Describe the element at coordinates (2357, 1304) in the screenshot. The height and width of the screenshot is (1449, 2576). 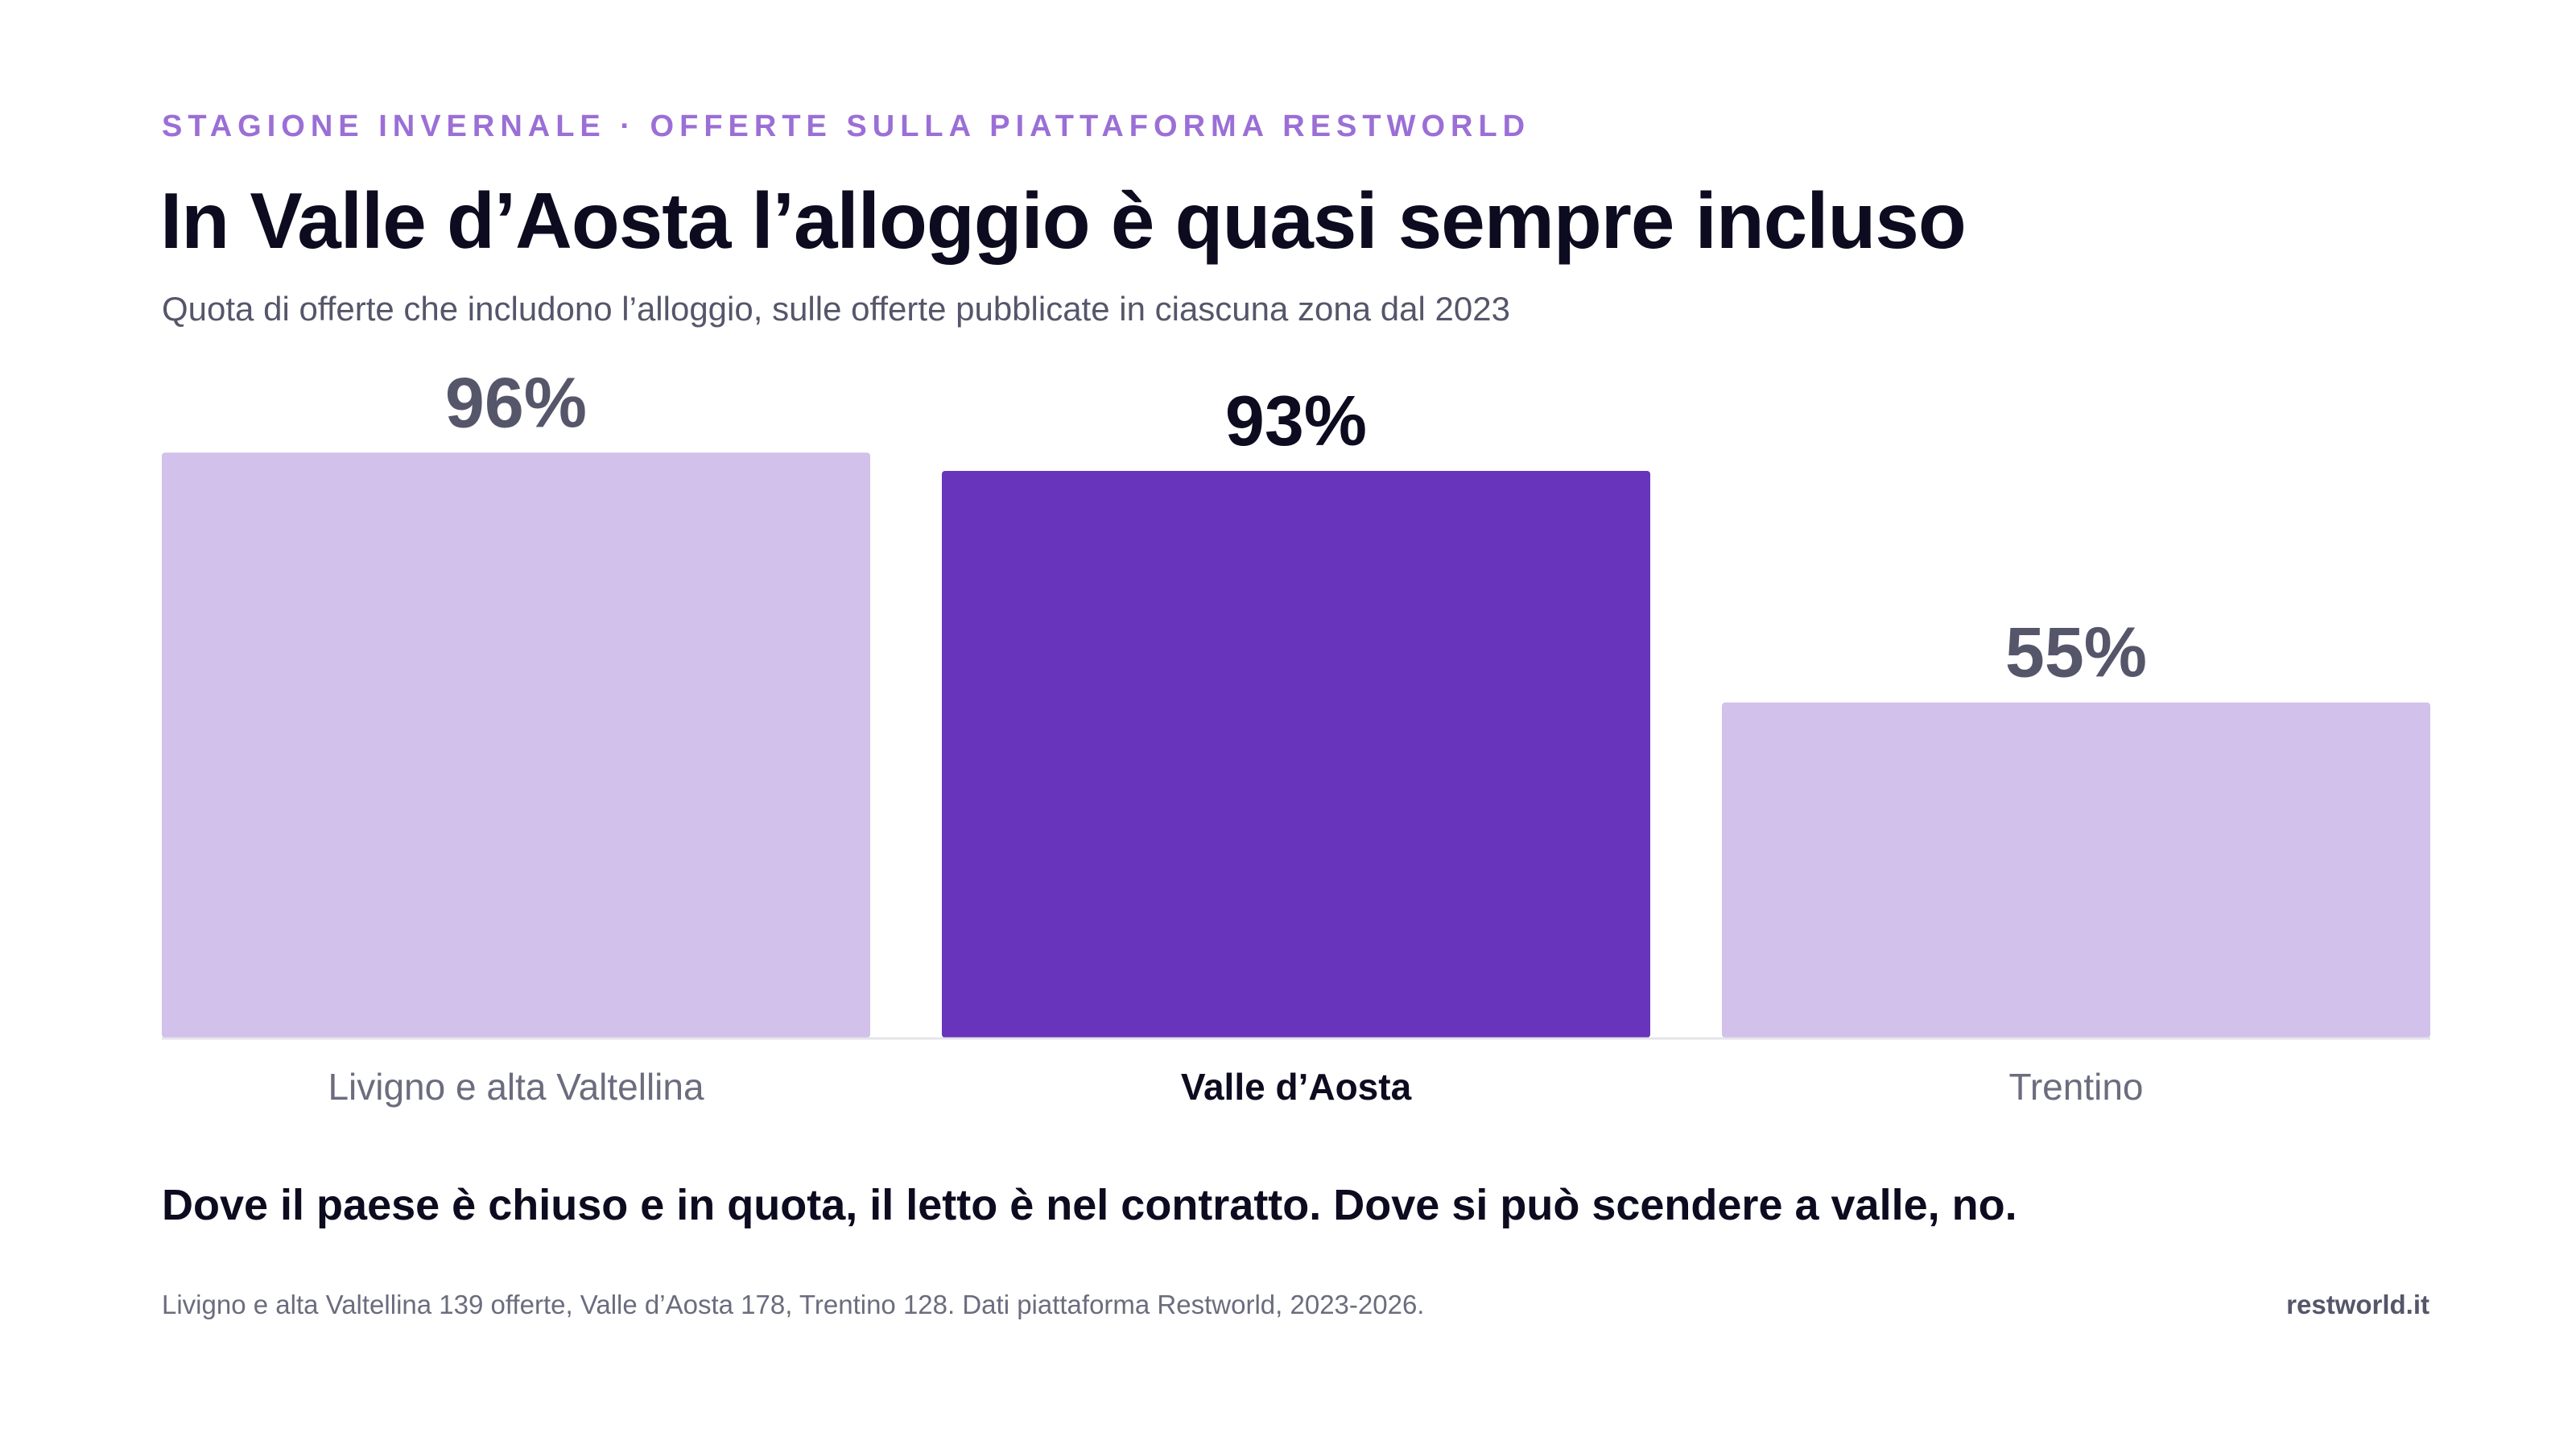
I see `brand-link: restworld.it` at that location.